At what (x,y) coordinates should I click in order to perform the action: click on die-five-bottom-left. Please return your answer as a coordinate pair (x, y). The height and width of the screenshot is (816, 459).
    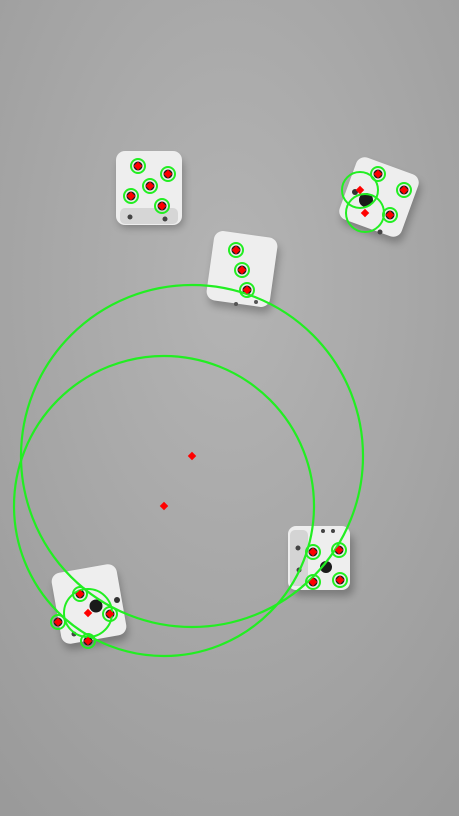
    Looking at the image, I should click on (90, 607).